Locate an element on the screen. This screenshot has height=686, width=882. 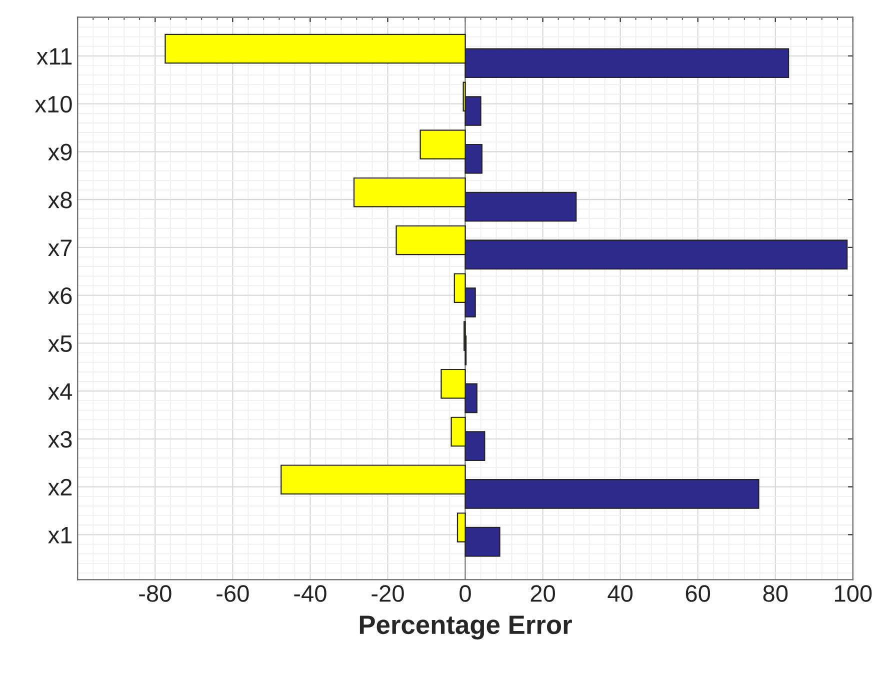
y-tick-label: x7 is located at coordinates (60, 248).